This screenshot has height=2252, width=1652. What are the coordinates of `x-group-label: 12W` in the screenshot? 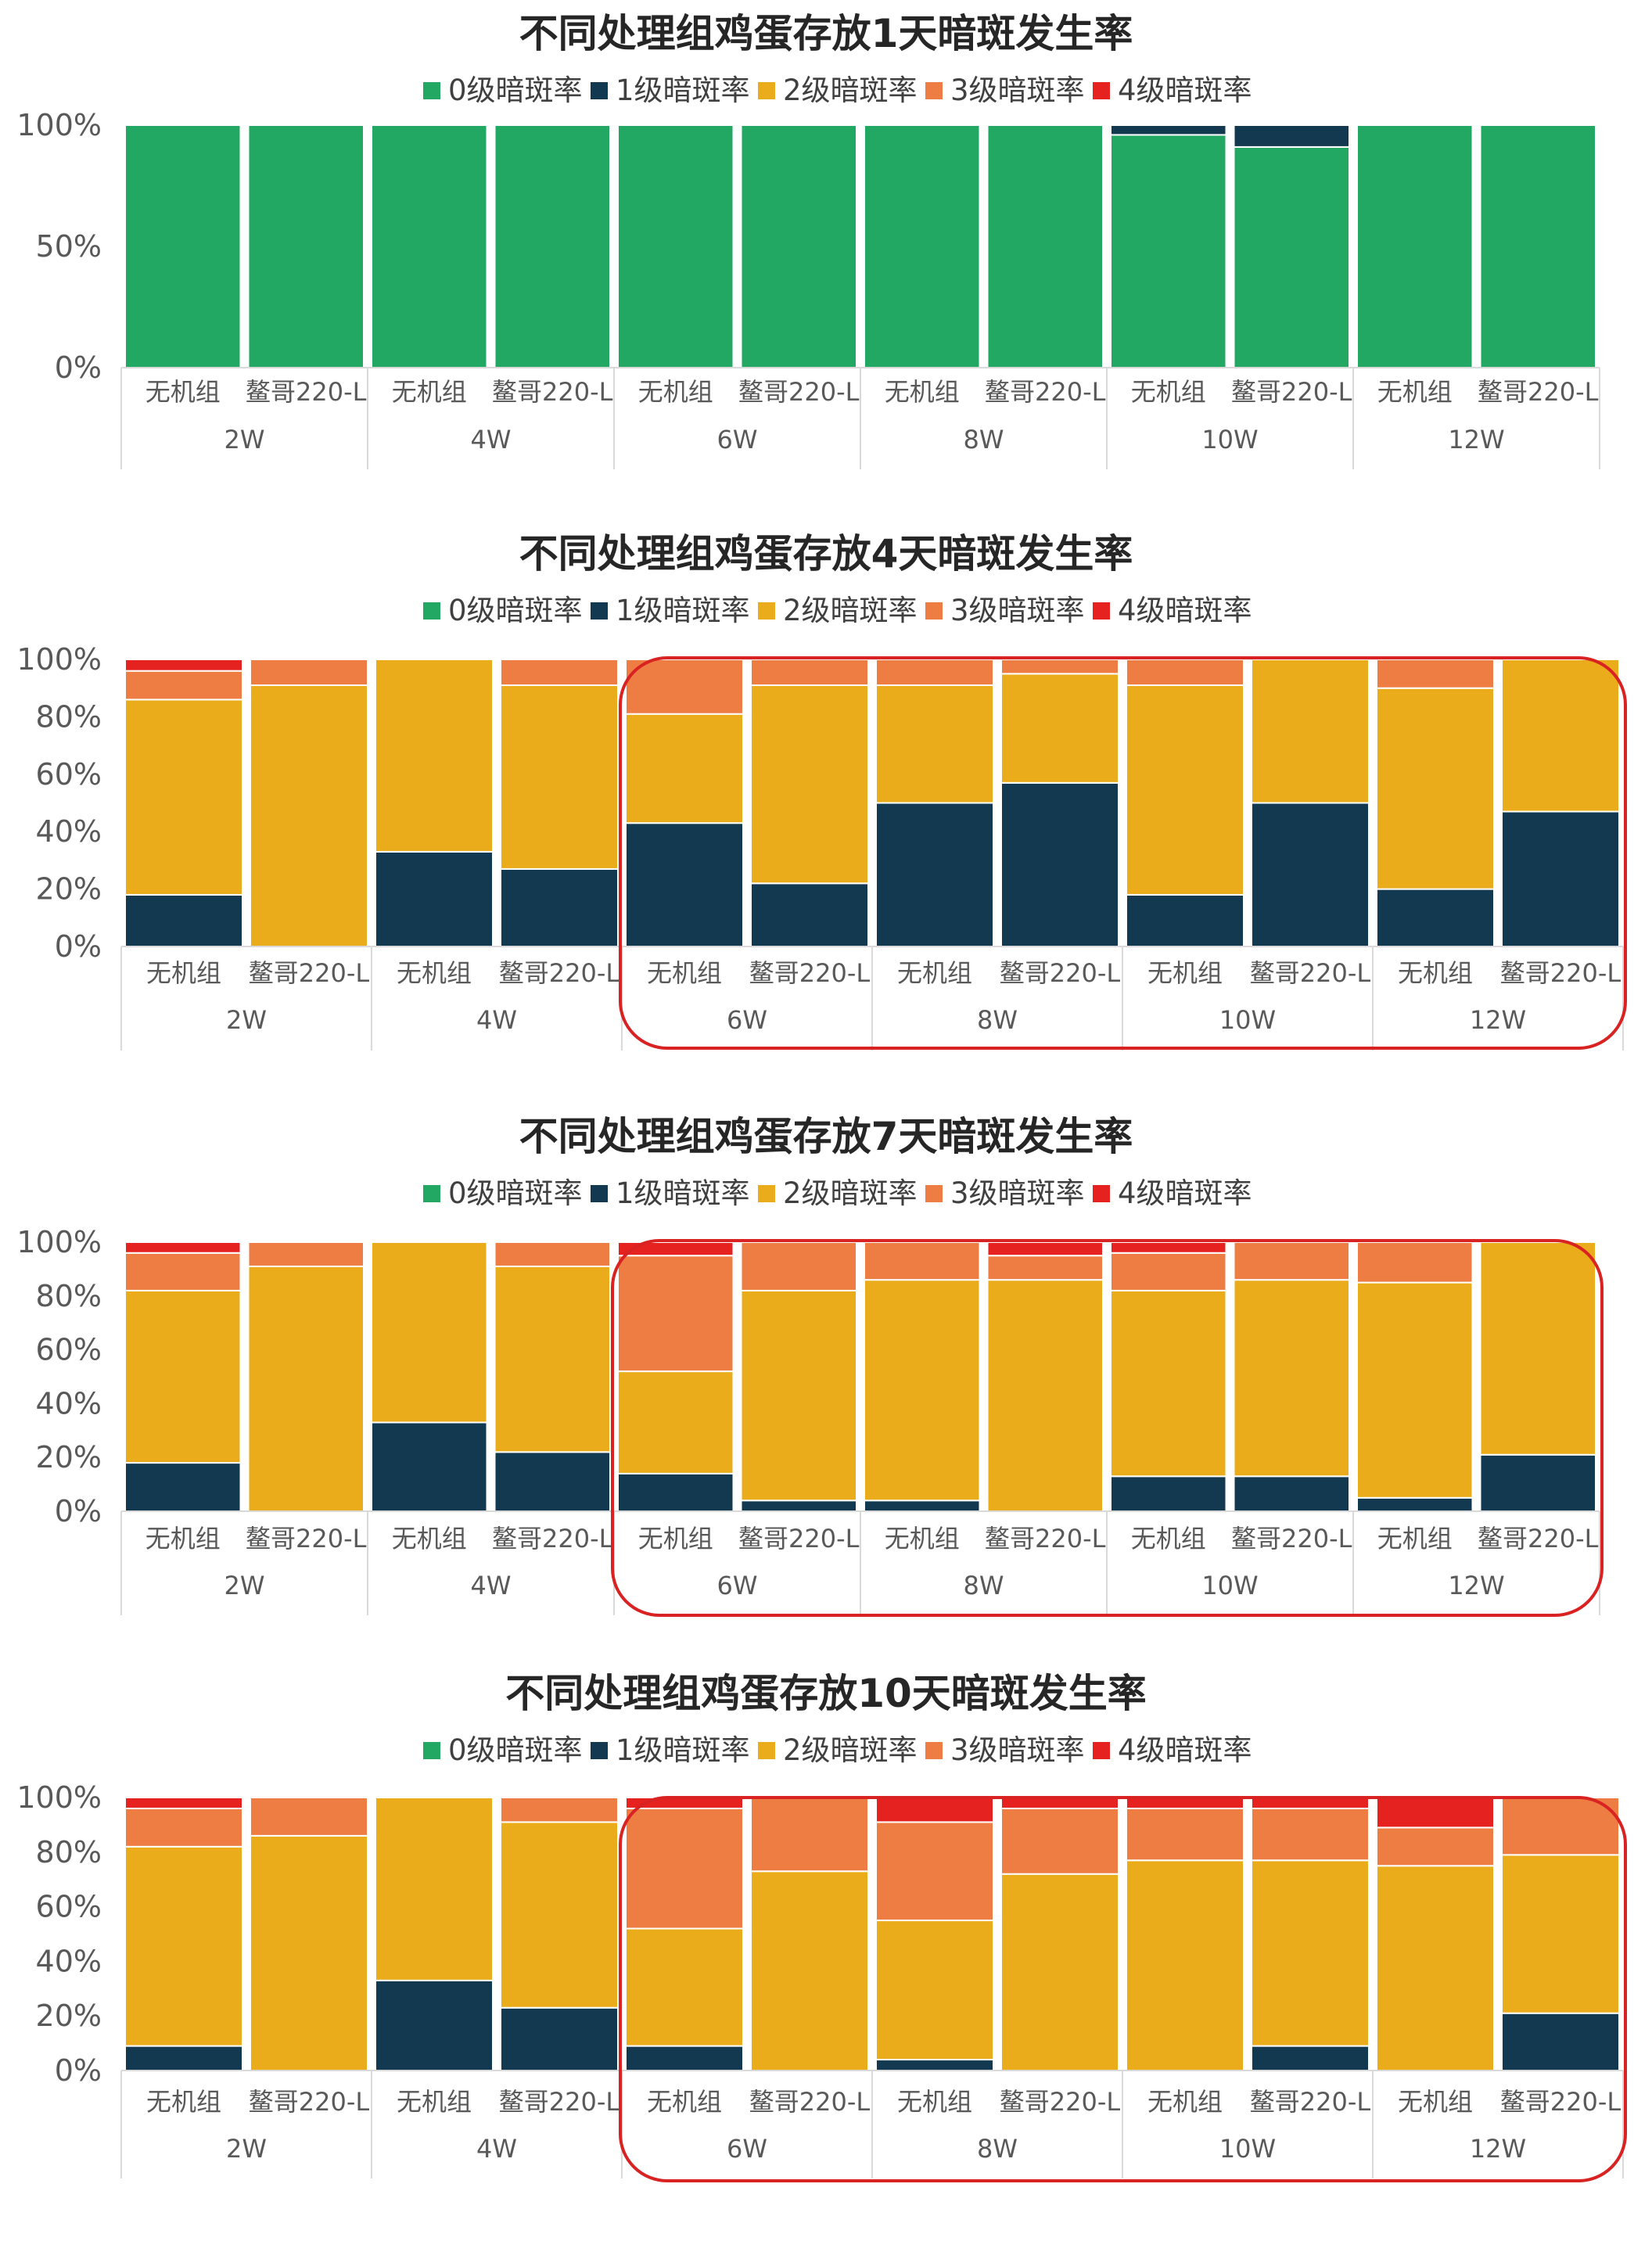 It's located at (1476, 1585).